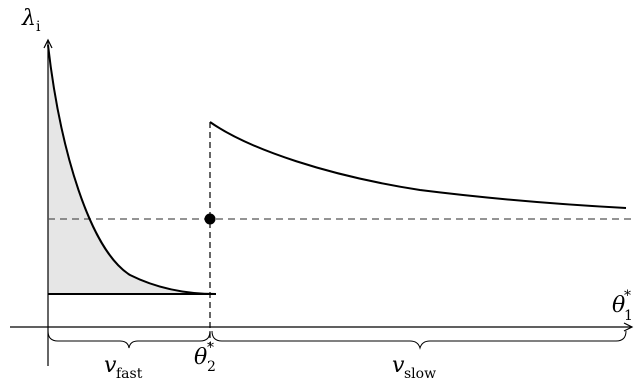 The image size is (635, 382). What do you see at coordinates (129, 339) in the screenshot?
I see `fast-brace` at bounding box center [129, 339].